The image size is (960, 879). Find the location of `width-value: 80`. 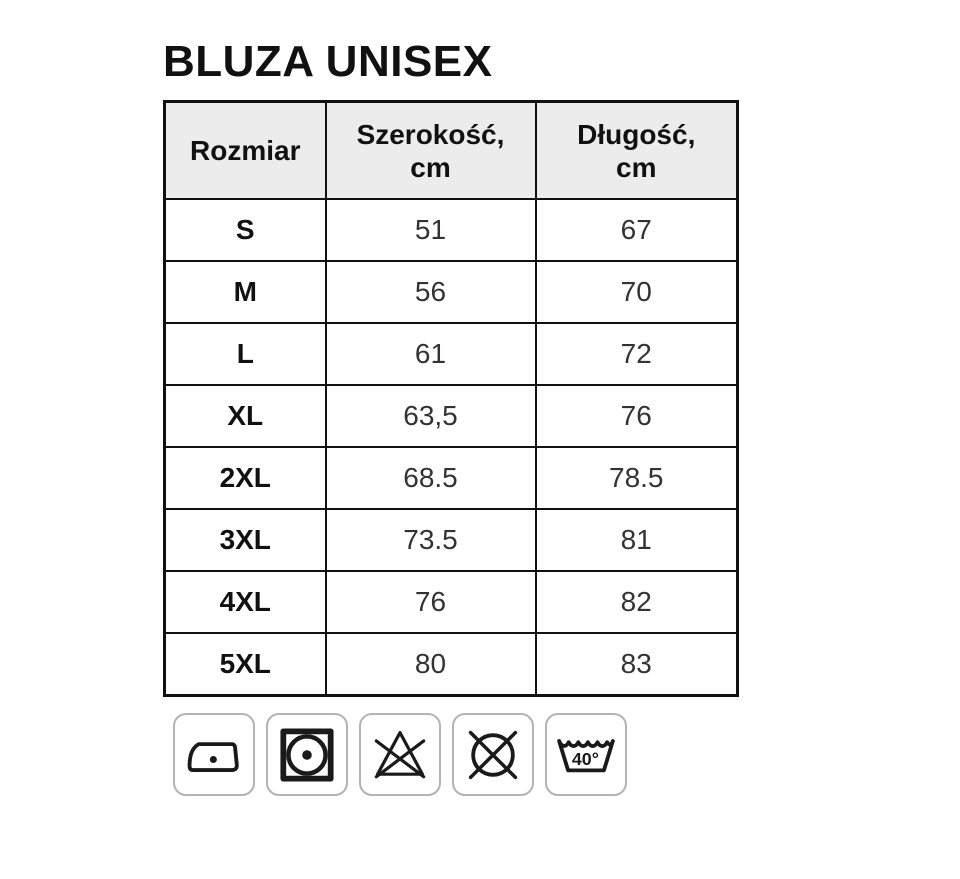

width-value: 80 is located at coordinates (430, 664).